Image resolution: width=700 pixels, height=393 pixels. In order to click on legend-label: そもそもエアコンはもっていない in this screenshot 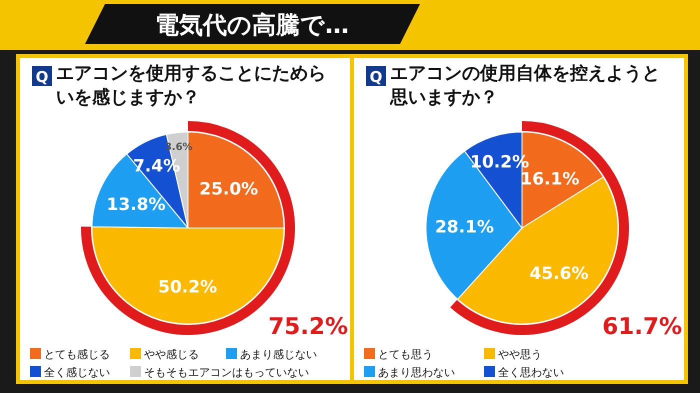, I will do `click(226, 372)`.